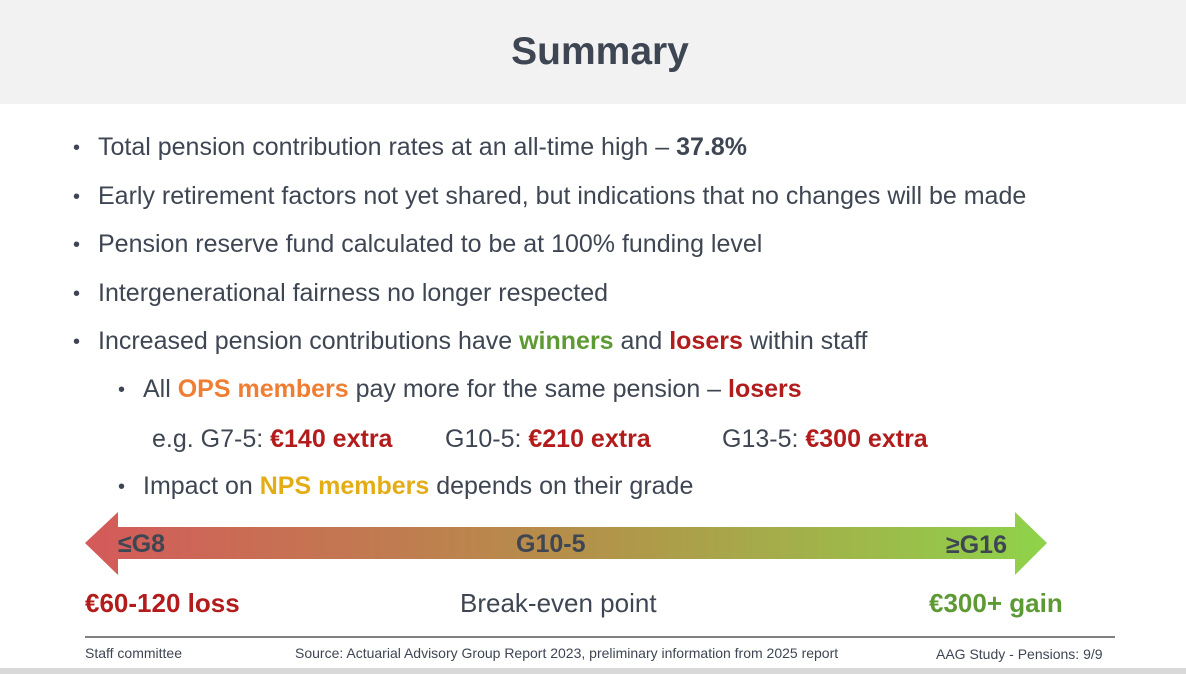 This screenshot has width=1186, height=674. Describe the element at coordinates (600, 637) in the screenshot. I see `footer-divider` at that location.